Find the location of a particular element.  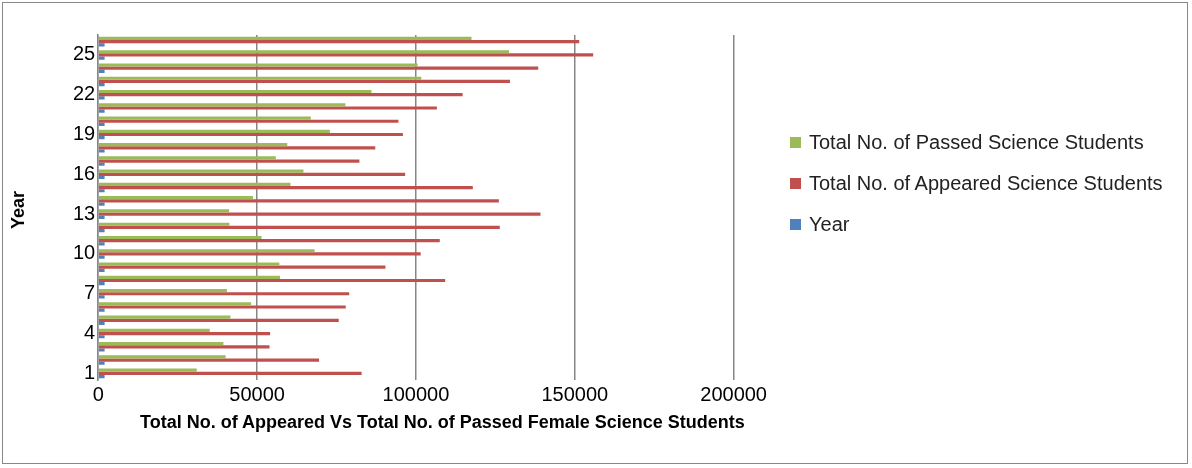

x-tick-label: 50000 is located at coordinates (257, 393).